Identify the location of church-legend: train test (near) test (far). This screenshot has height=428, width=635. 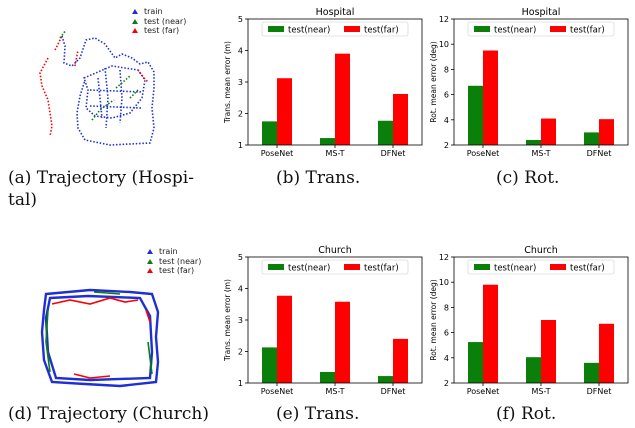
(174, 261).